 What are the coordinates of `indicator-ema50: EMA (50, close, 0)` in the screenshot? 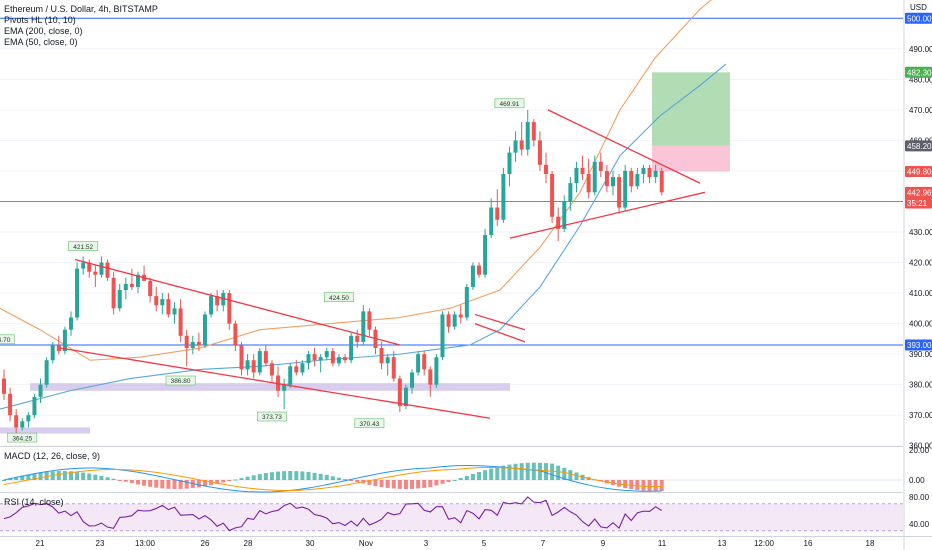 It's located at (41, 42).